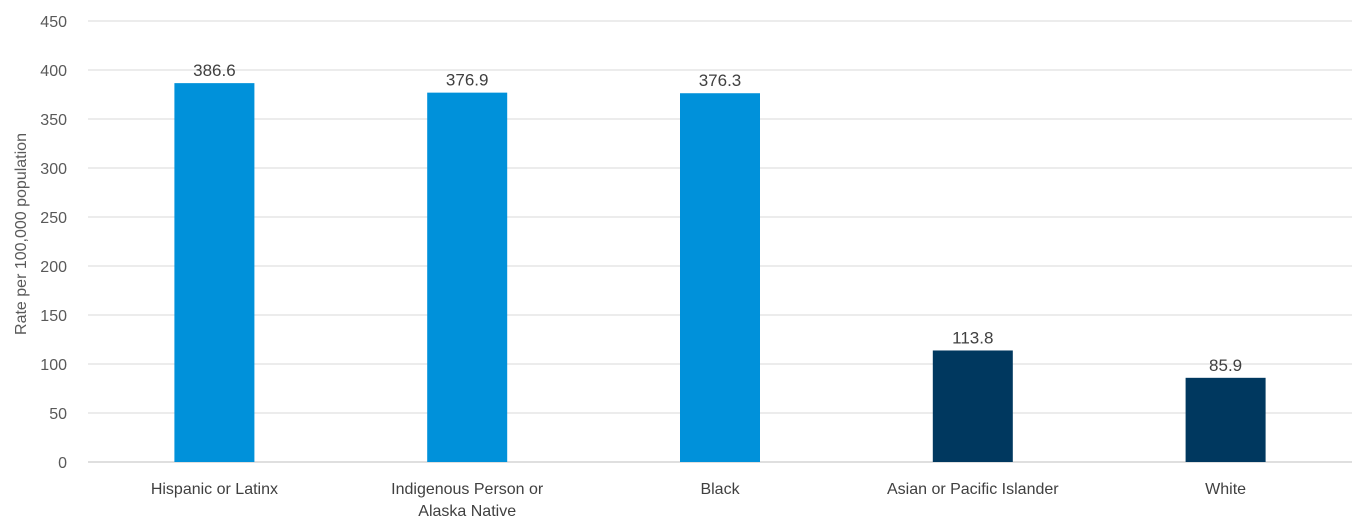 Image resolution: width=1354 pixels, height=519 pixels. What do you see at coordinates (53, 71) in the screenshot?
I see `y-tick-label: 400` at bounding box center [53, 71].